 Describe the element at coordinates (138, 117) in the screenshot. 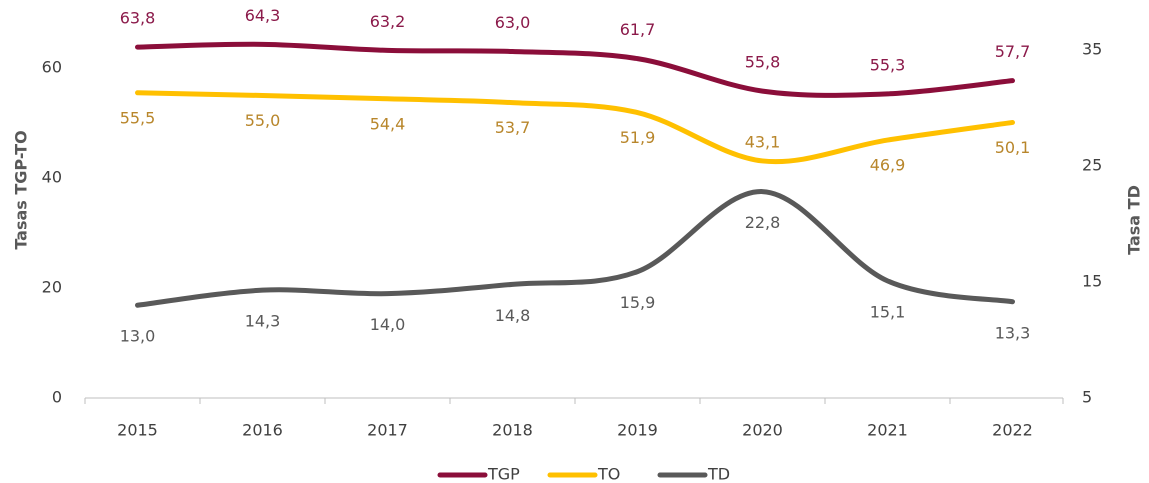

I see `data-label: 55,5` at that location.